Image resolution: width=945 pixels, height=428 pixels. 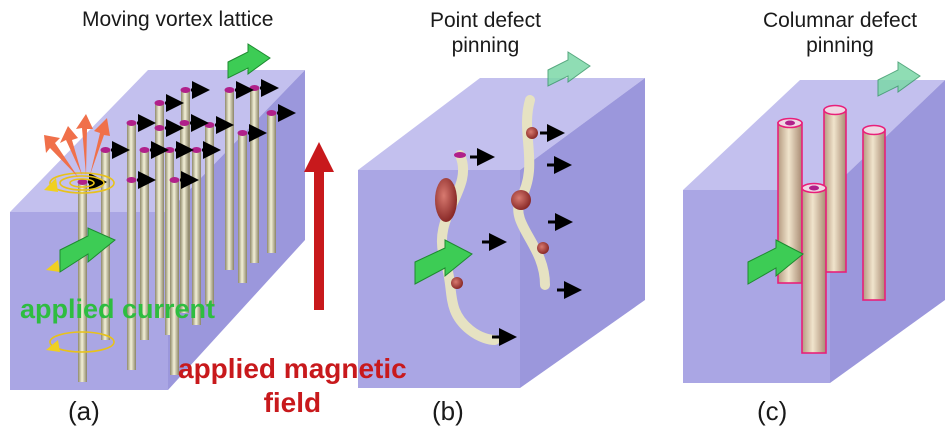 I want to click on panel-b-title-line1: Point defect, so click(x=485, y=20).